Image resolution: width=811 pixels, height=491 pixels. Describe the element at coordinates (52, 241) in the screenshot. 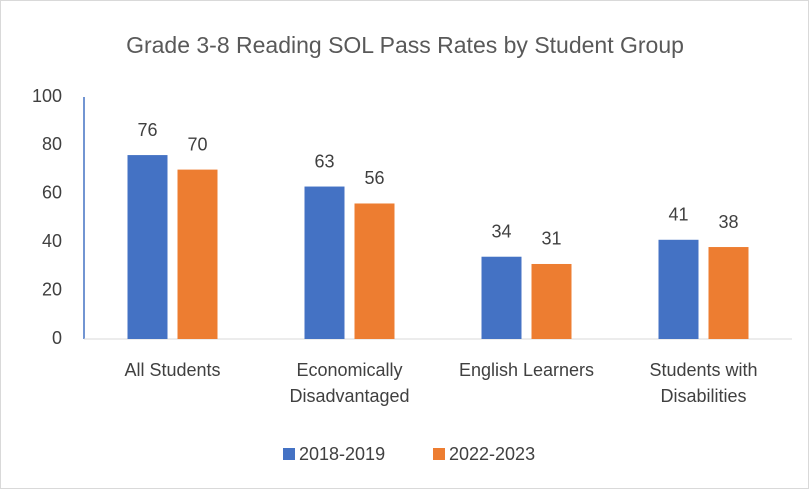

I see `y-tick-label: 40` at that location.